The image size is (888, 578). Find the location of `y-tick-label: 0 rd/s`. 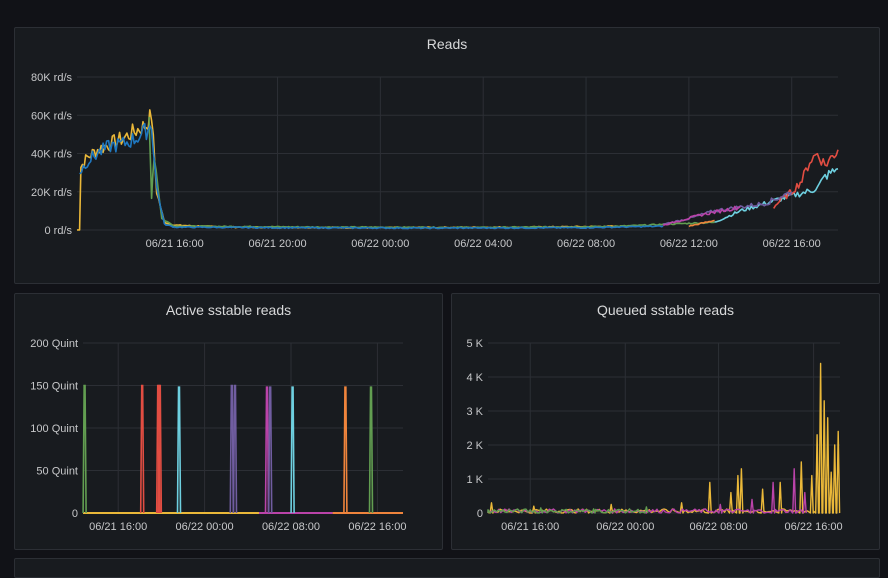

y-tick-label: 0 rd/s is located at coordinates (58, 231).